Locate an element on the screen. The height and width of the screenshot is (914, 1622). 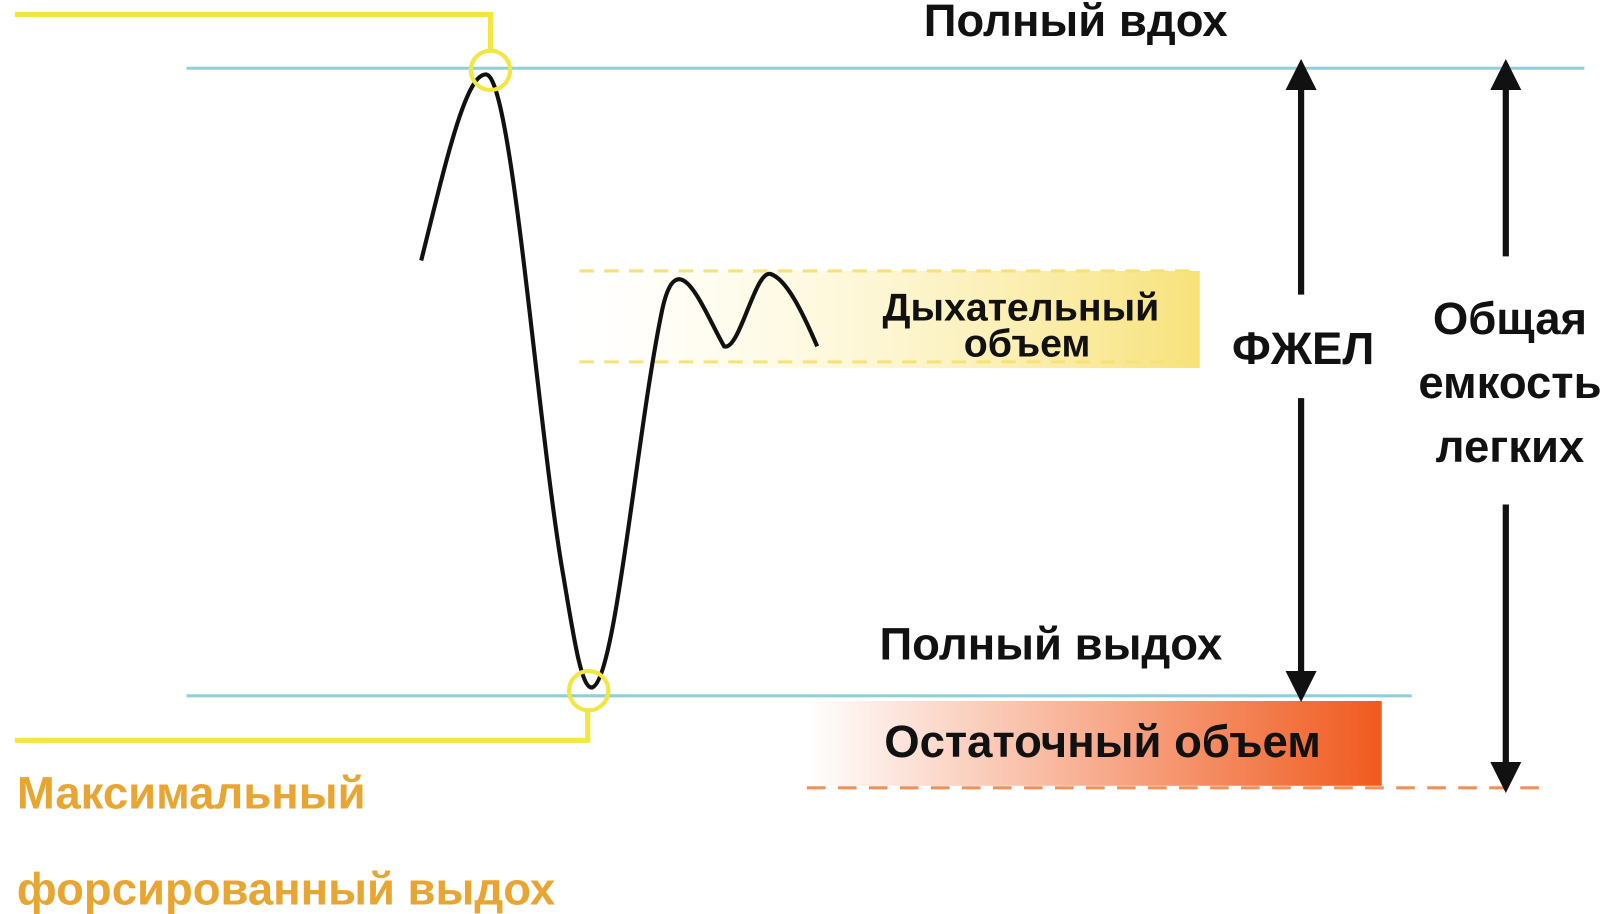
trough-marker is located at coordinates (588, 690).